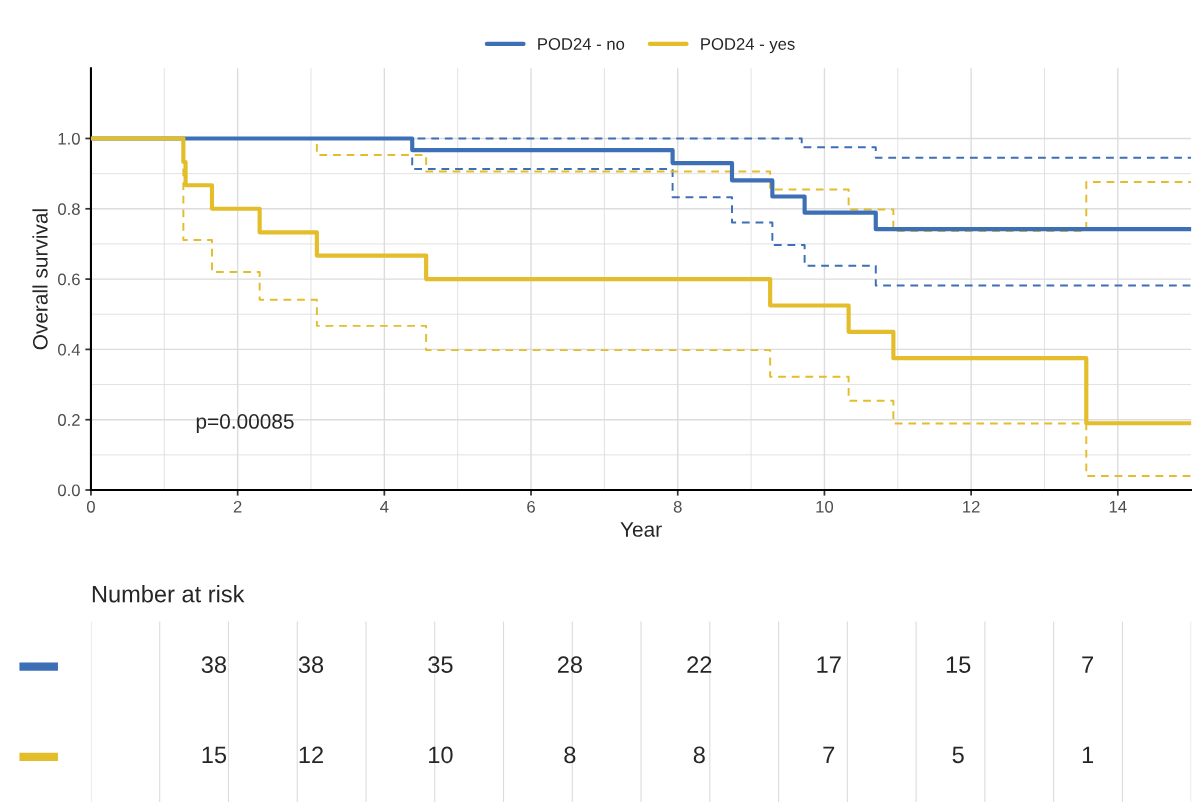 This screenshot has width=1192, height=802. Describe the element at coordinates (441, 755) in the screenshot. I see `text: 10` at that location.